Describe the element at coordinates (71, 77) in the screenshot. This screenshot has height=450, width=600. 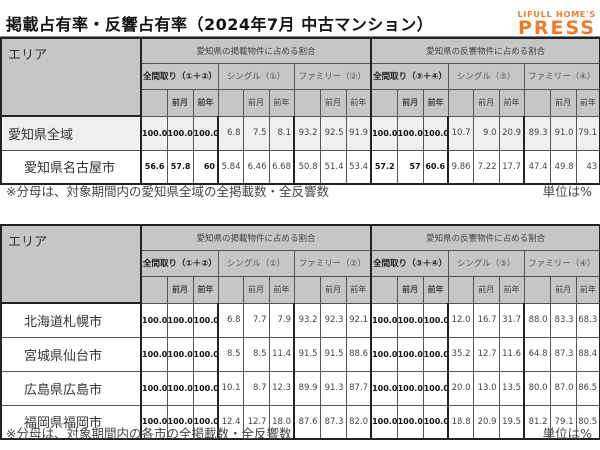
I see `area-column-header: エリア` at that location.